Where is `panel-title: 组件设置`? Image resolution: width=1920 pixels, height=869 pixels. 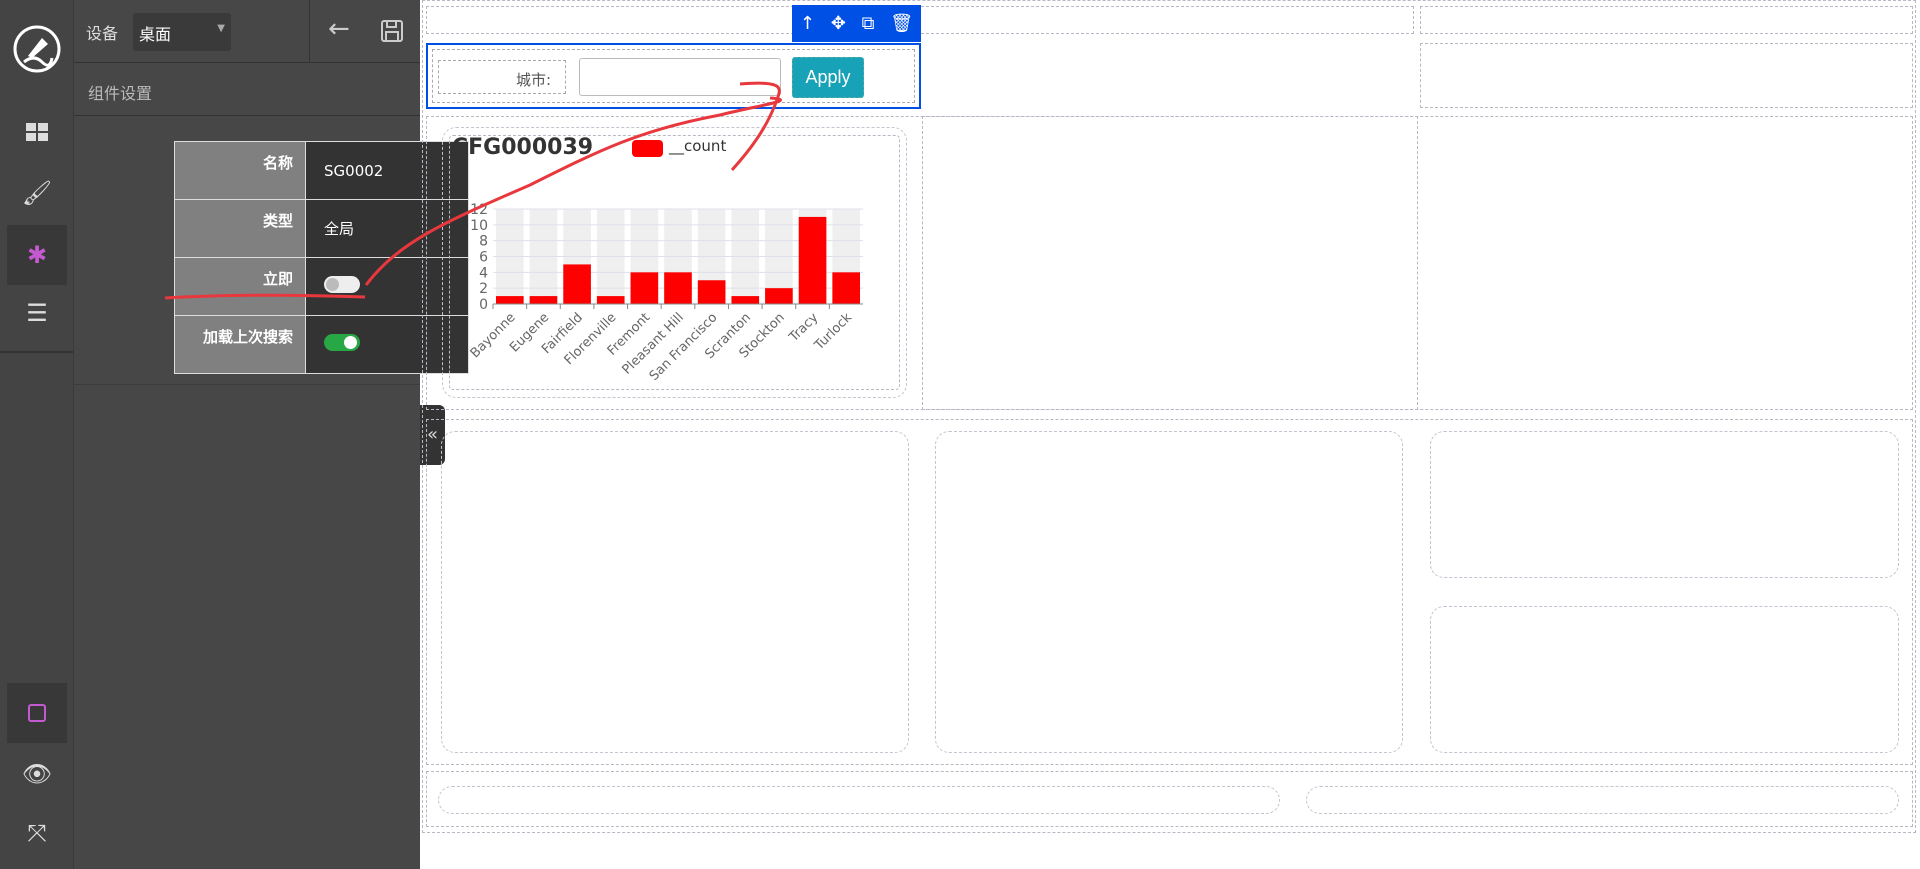
panel-title: 组件设置 is located at coordinates (120, 93).